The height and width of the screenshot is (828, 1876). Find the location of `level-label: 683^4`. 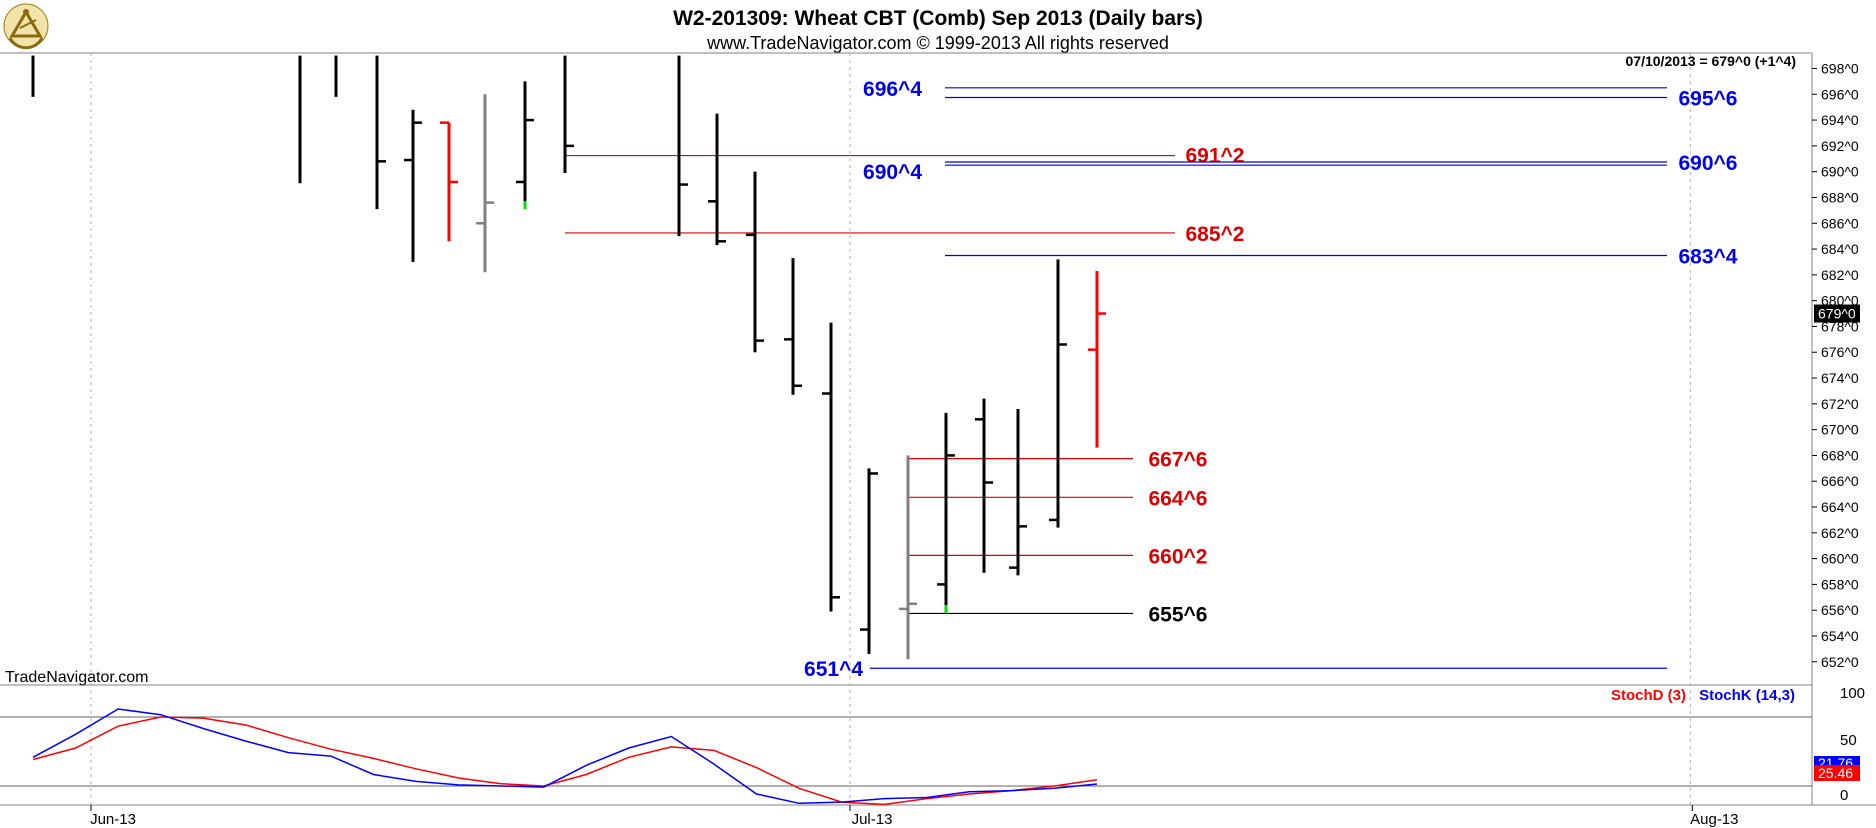

level-label: 683^4 is located at coordinates (1708, 256).